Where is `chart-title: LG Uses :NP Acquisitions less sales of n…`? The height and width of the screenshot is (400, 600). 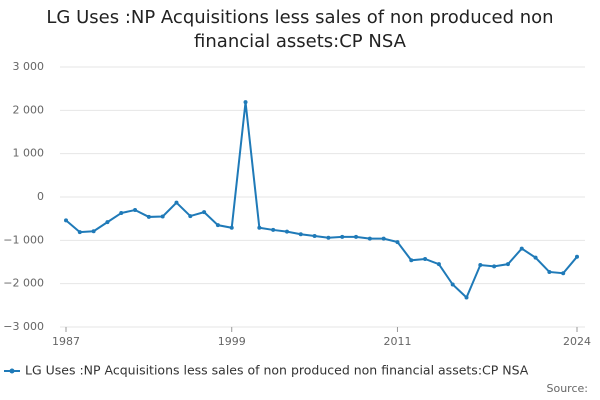
chart-title: LG Uses :NP Acquisitions less sales of n… is located at coordinates (300, 29).